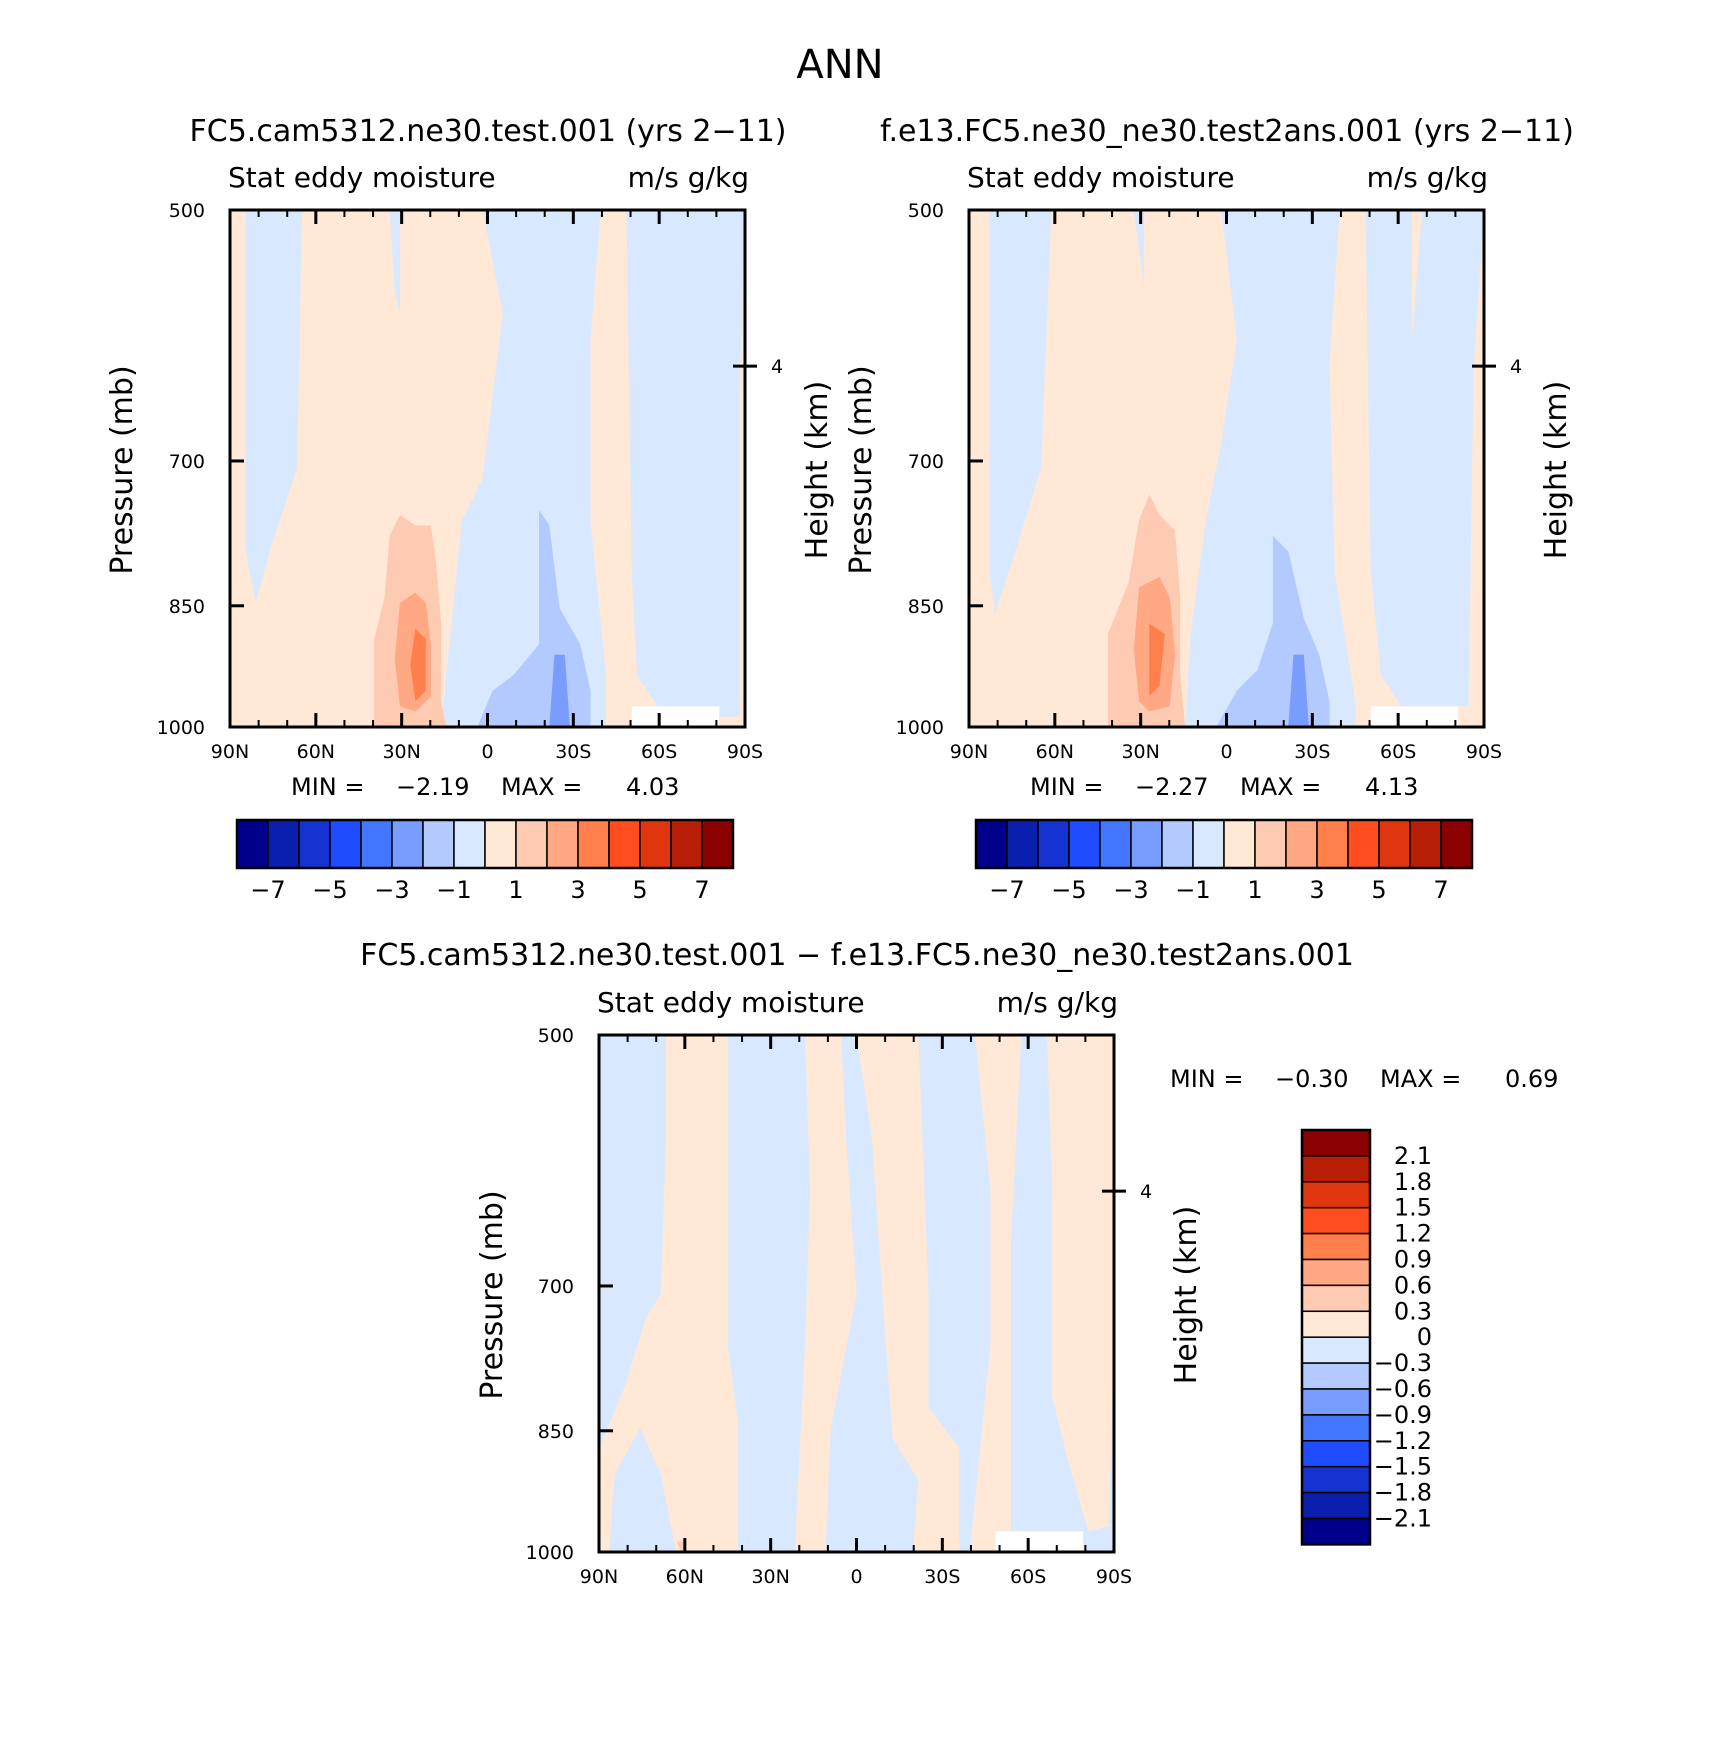 Image resolution: width=1710 pixels, height=1764 pixels. I want to click on max-value: 4.13, so click(1391, 787).